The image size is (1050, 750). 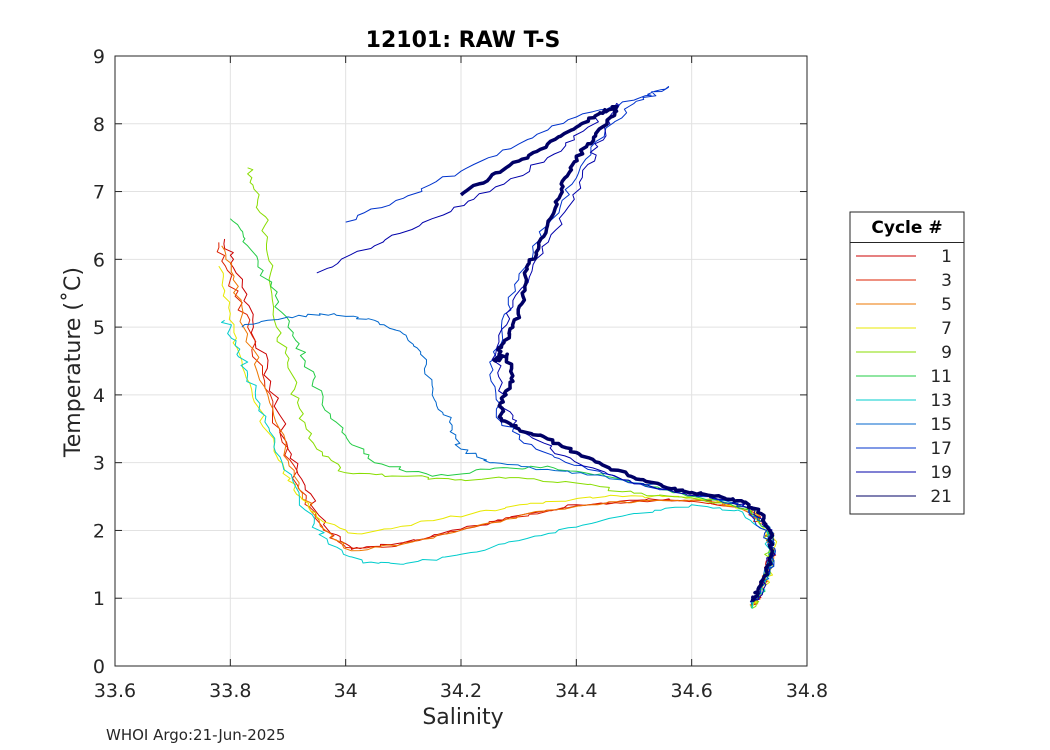 What do you see at coordinates (941, 377) in the screenshot?
I see `legend-label-cycle-11: 11` at bounding box center [941, 377].